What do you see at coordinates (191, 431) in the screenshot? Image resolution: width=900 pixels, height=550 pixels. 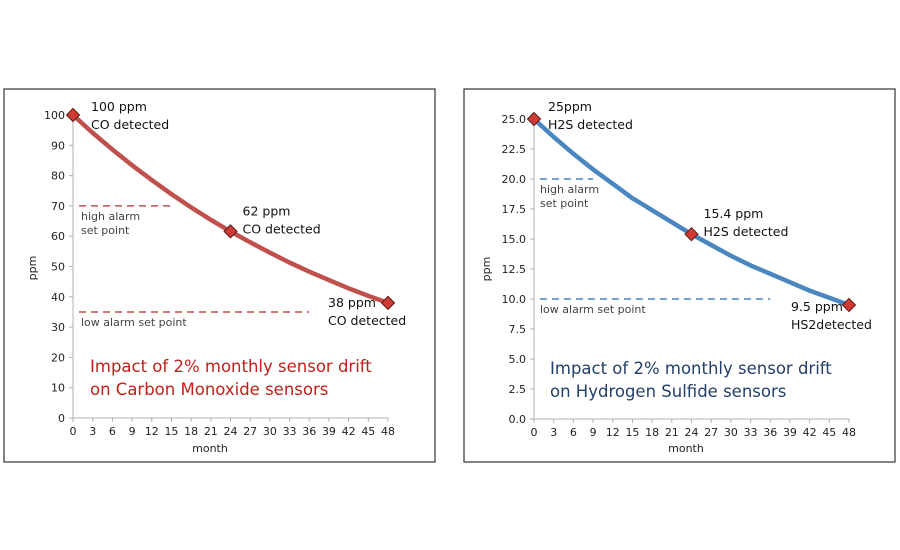 I see `co-x-tick-label: 18` at bounding box center [191, 431].